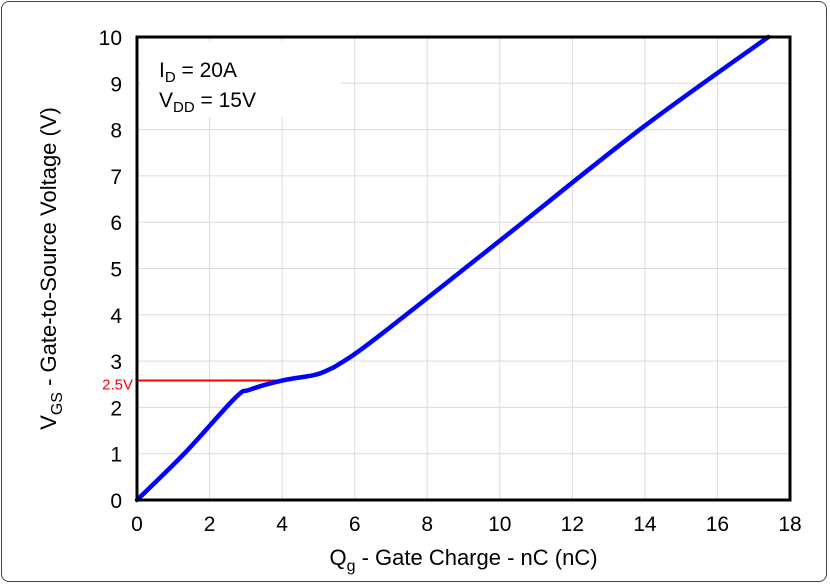 Image resolution: width=830 pixels, height=585 pixels. What do you see at coordinates (466, 524) in the screenshot?
I see `x-tick-labels: 0 2 4 6 8 10 12 14 16 18` at bounding box center [466, 524].